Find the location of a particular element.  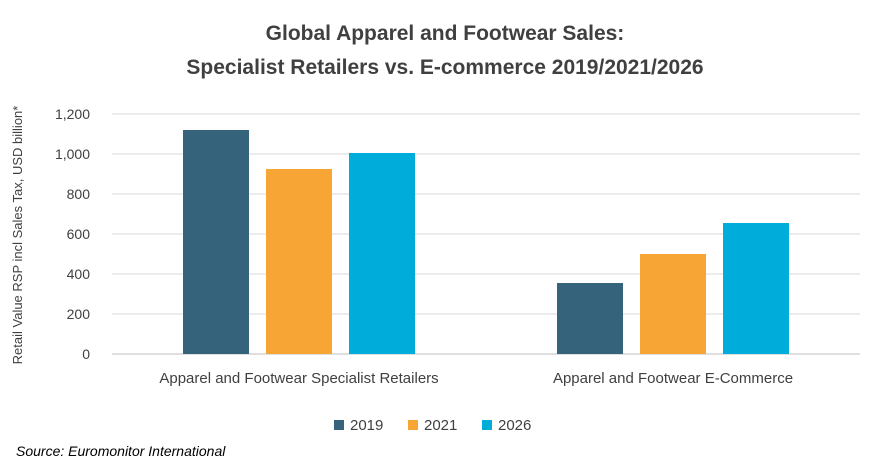

legend-swatch-2026 is located at coordinates (487, 425).